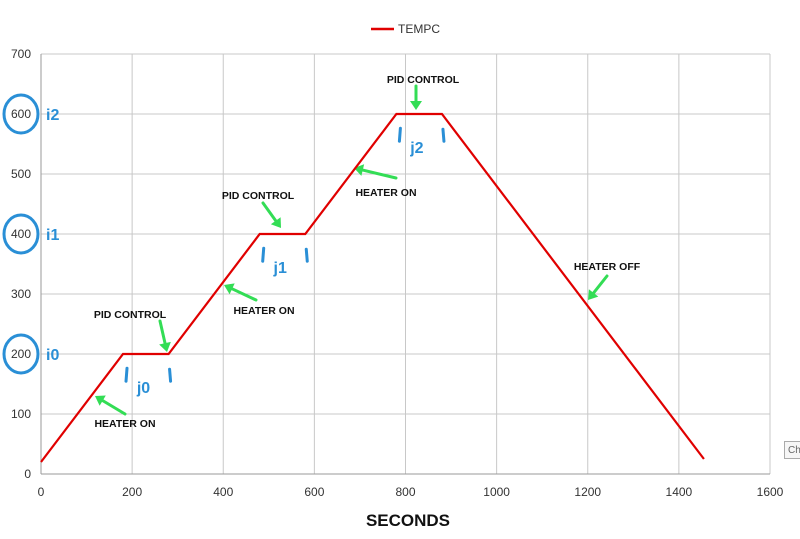  What do you see at coordinates (143, 388) in the screenshot?
I see `segment-mark-label: j0` at bounding box center [143, 388].